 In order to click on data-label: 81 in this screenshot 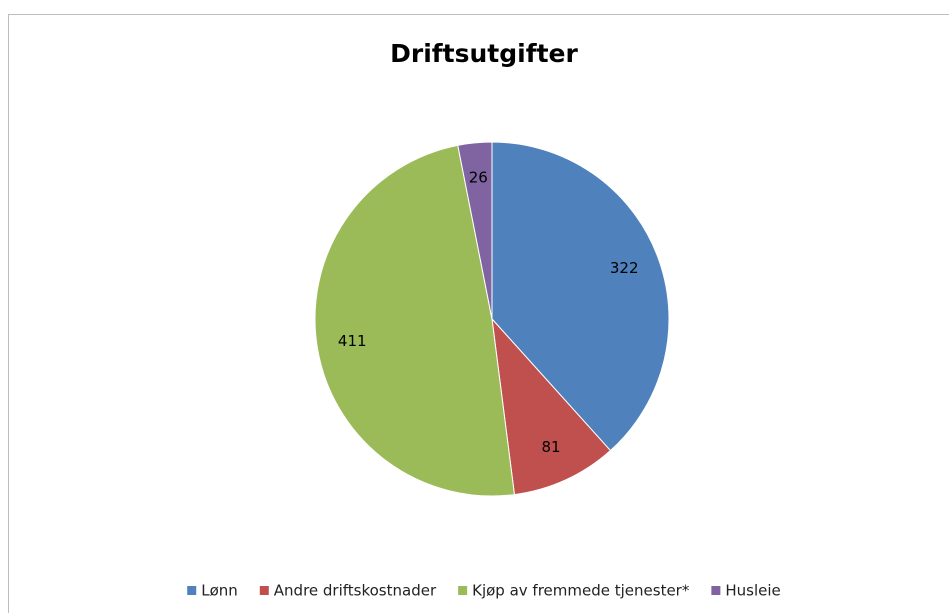, I will do `click(550, 447)`.